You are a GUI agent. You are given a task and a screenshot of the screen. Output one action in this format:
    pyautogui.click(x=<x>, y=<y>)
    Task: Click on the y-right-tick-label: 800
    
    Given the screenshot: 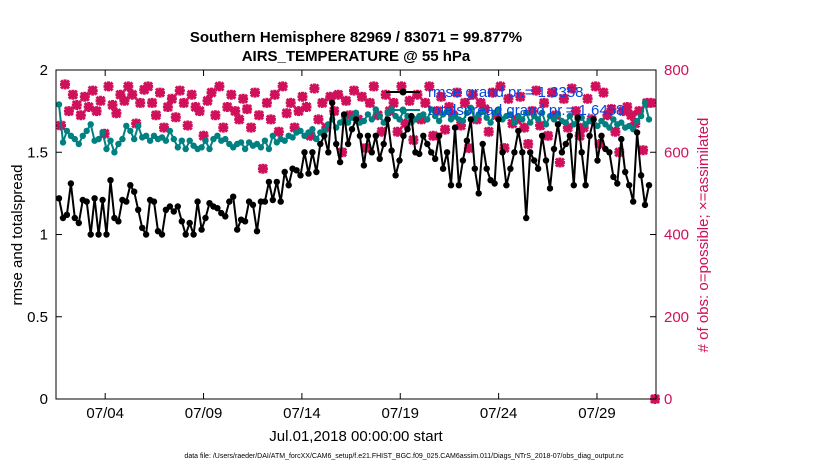 What is the action you would take?
    pyautogui.click(x=676, y=70)
    